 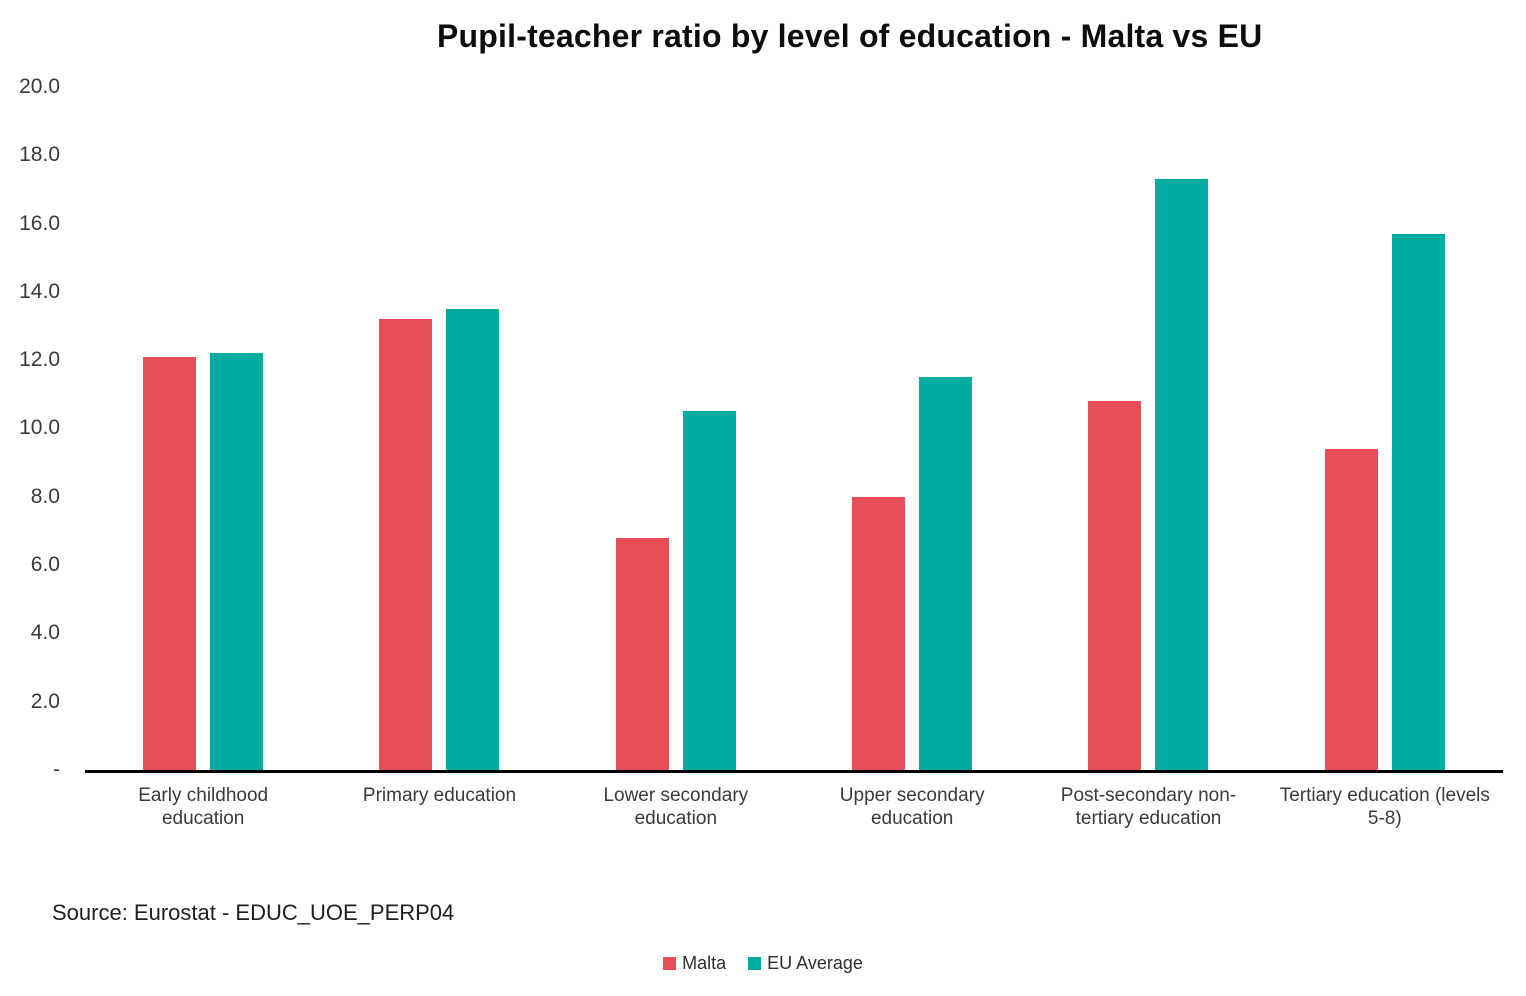 I want to click on bar-group: Upper secondary education, so click(x=912, y=458).